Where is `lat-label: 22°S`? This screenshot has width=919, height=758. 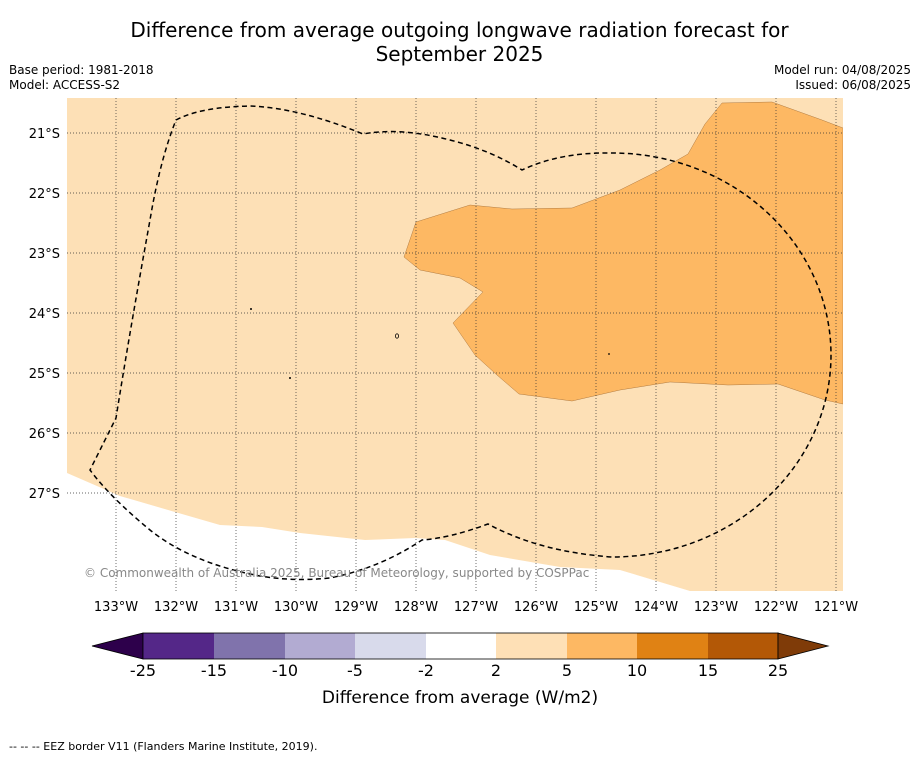 lat-label: 22°S is located at coordinates (44, 194).